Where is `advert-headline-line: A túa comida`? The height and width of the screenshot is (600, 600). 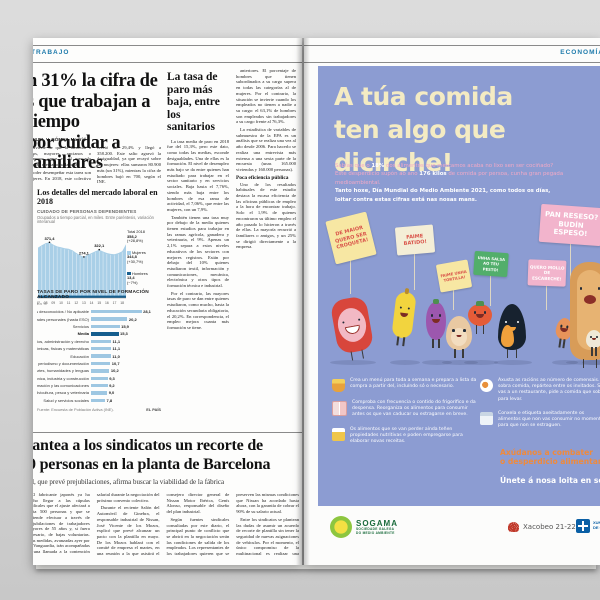
advert-headline-line: A túa comida is located at coordinates (423, 96).